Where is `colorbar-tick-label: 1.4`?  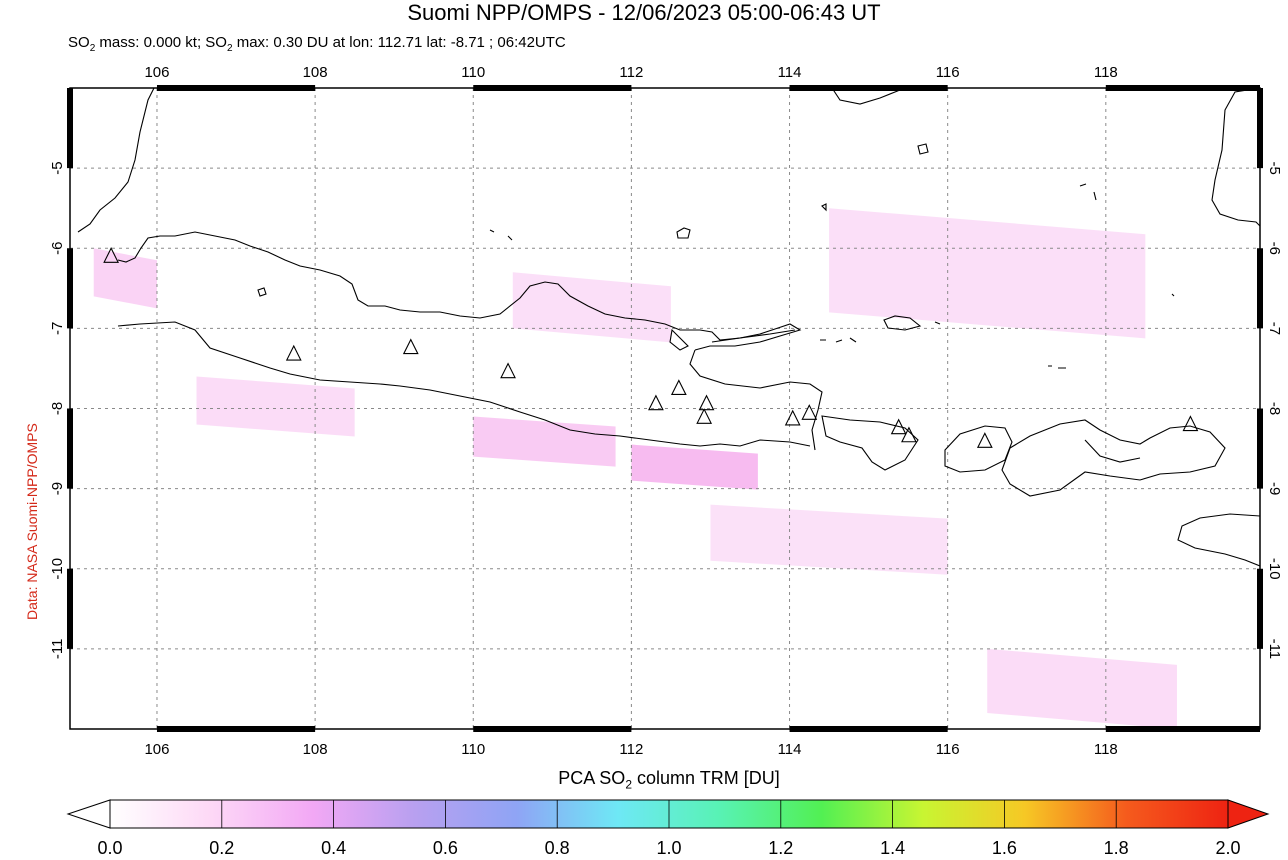
colorbar-tick-label: 1.4 is located at coordinates (892, 848).